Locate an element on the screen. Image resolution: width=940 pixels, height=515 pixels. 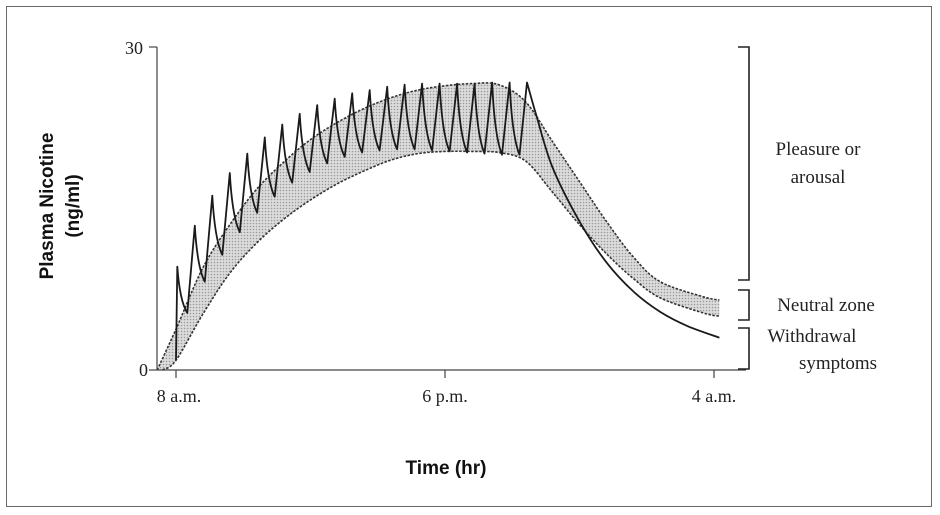
x-tick-label-4am: 4 a.m. is located at coordinates (714, 396).